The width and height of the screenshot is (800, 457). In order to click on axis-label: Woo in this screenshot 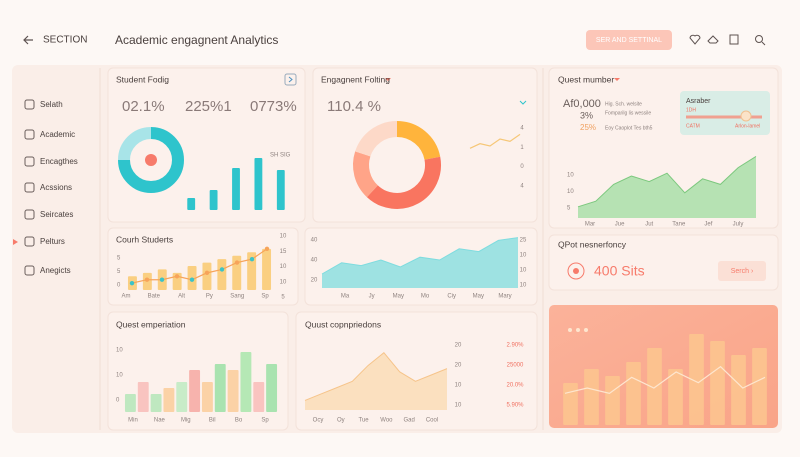, I will do `click(386, 421)`.